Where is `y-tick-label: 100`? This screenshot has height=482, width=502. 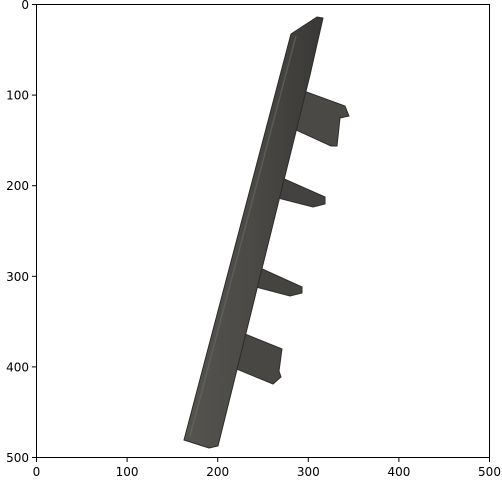 y-tick-label: 100 is located at coordinates (17, 96).